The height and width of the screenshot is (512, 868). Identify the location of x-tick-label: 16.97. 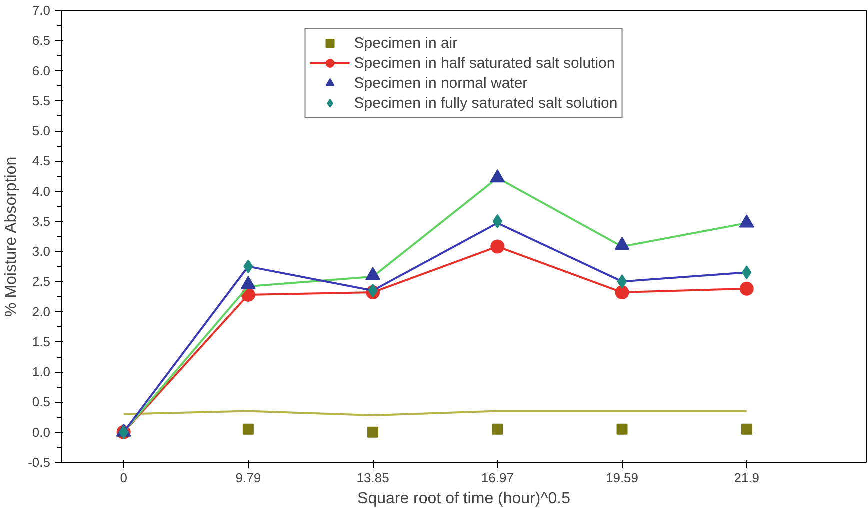
(497, 478).